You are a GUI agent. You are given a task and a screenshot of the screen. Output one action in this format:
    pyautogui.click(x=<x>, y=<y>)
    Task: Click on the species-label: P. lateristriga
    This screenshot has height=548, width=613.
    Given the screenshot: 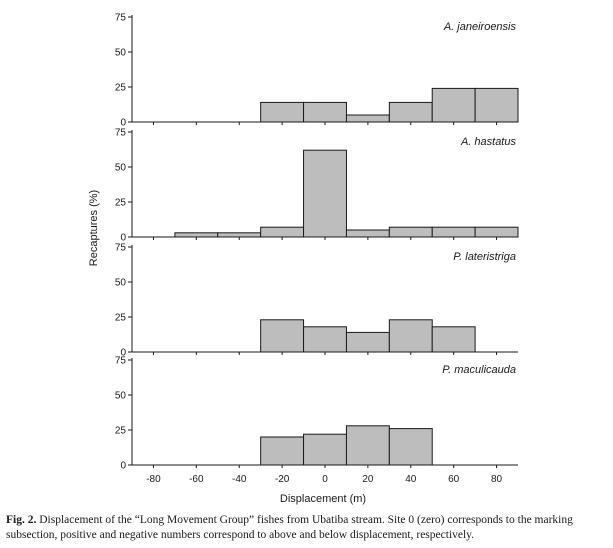 What is the action you would take?
    pyautogui.click(x=484, y=257)
    